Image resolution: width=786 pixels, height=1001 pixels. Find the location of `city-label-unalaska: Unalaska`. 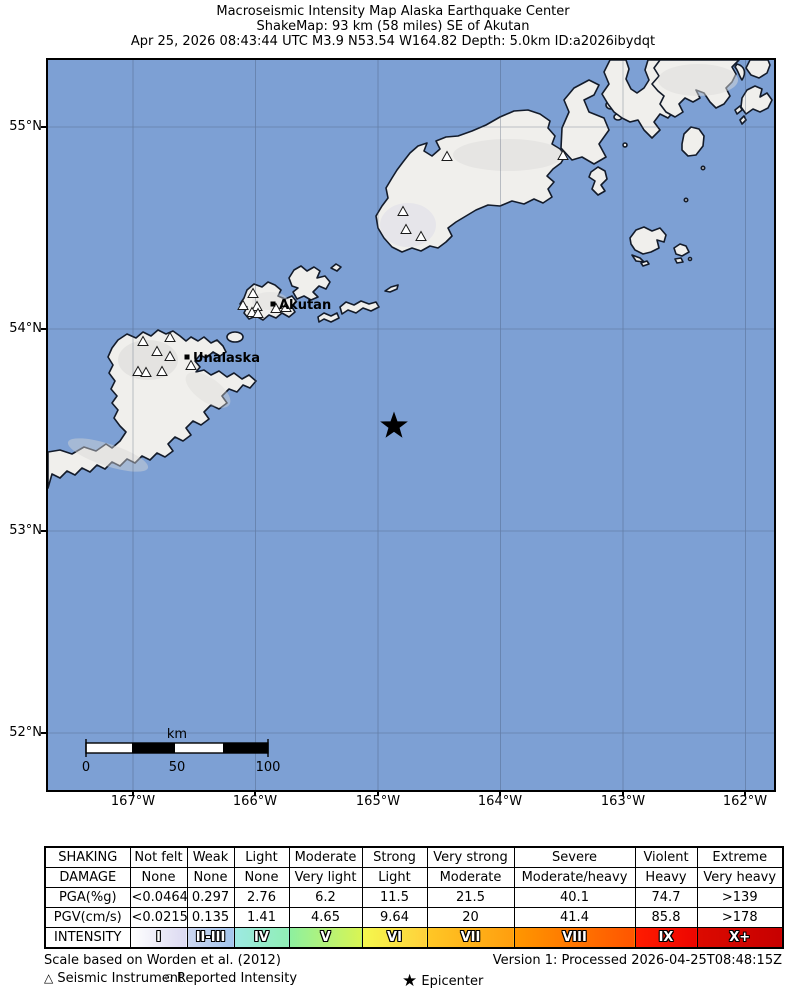

city-label-unalaska: Unalaska is located at coordinates (226, 358).